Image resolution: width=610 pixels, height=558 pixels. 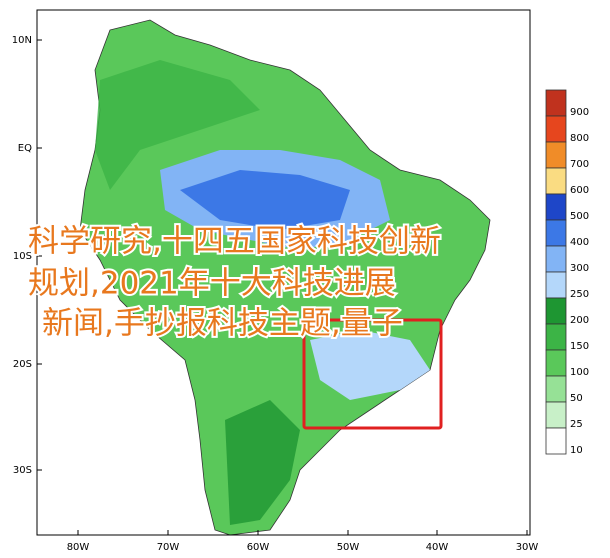 I want to click on y-axis-label: 10S, so click(x=22, y=256).